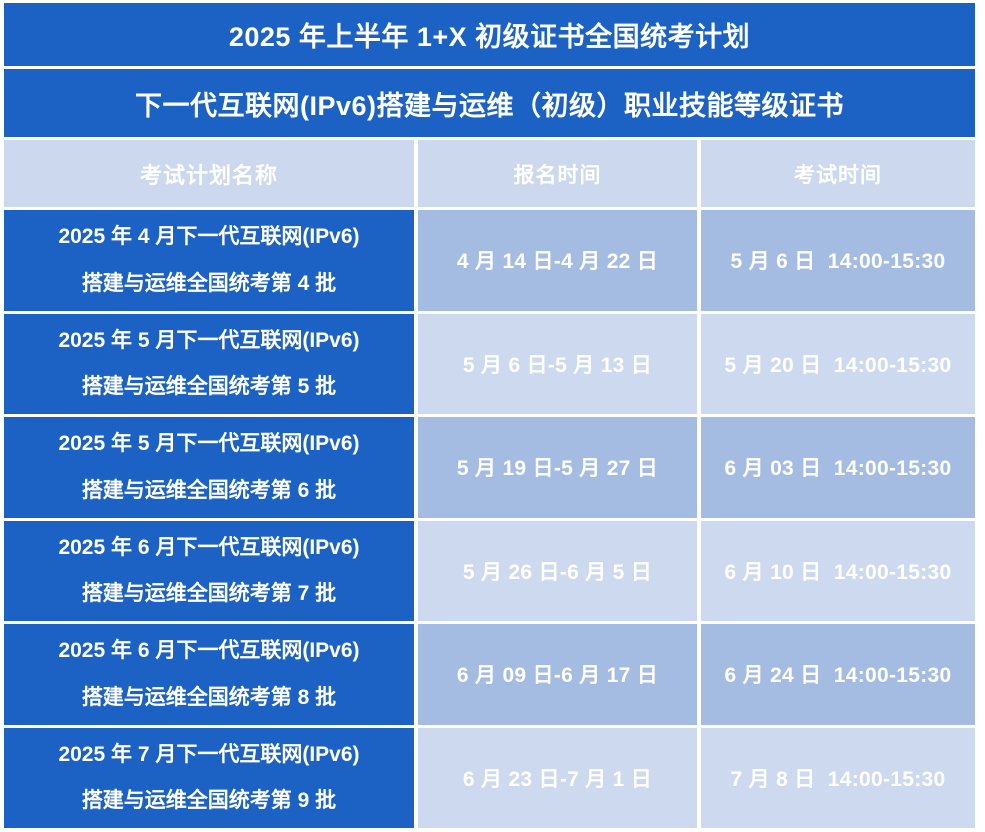 This screenshot has width=985, height=832. Describe the element at coordinates (209, 697) in the screenshot. I see `plan-name-line2: 搭建与运维全国统考第 8 批` at that location.